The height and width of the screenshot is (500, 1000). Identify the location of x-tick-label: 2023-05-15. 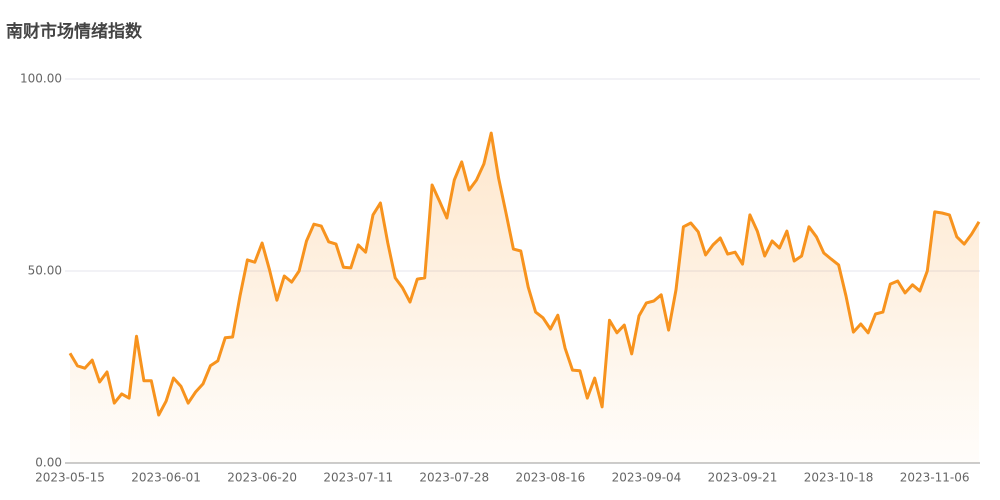
(70, 478).